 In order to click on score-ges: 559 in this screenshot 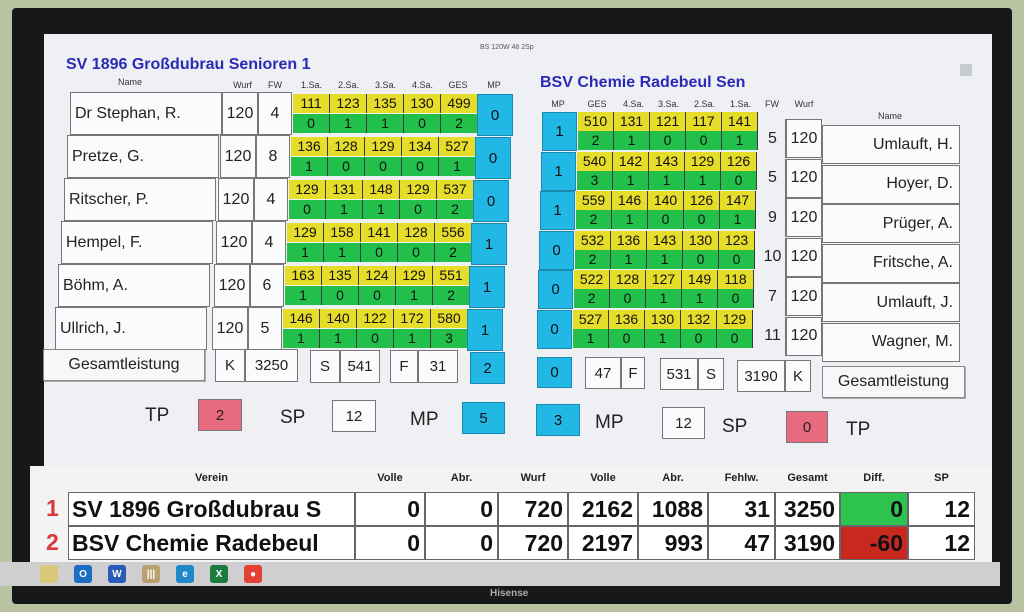, I will do `click(594, 200)`.